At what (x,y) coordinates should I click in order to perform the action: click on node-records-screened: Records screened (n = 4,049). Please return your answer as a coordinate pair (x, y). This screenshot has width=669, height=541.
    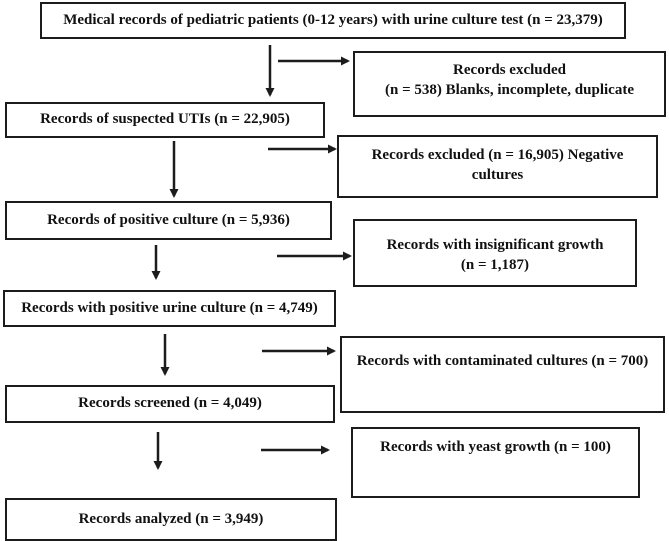
    Looking at the image, I should click on (170, 404).